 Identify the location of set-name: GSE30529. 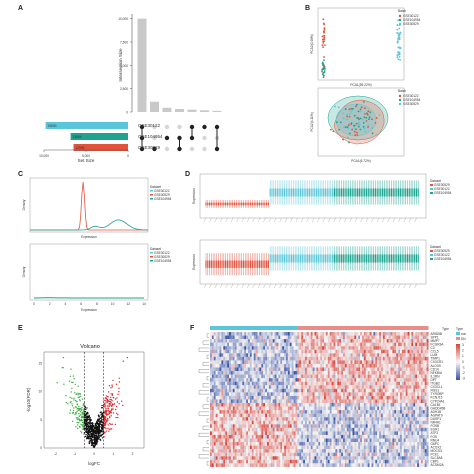
(149, 147).